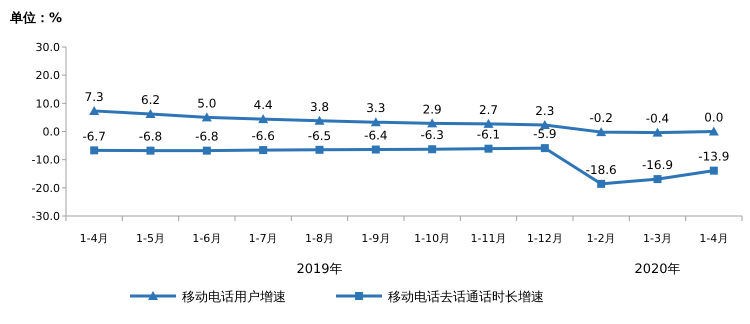 The height and width of the screenshot is (324, 750). I want to click on x-tick-label: 1-6月, so click(207, 238).